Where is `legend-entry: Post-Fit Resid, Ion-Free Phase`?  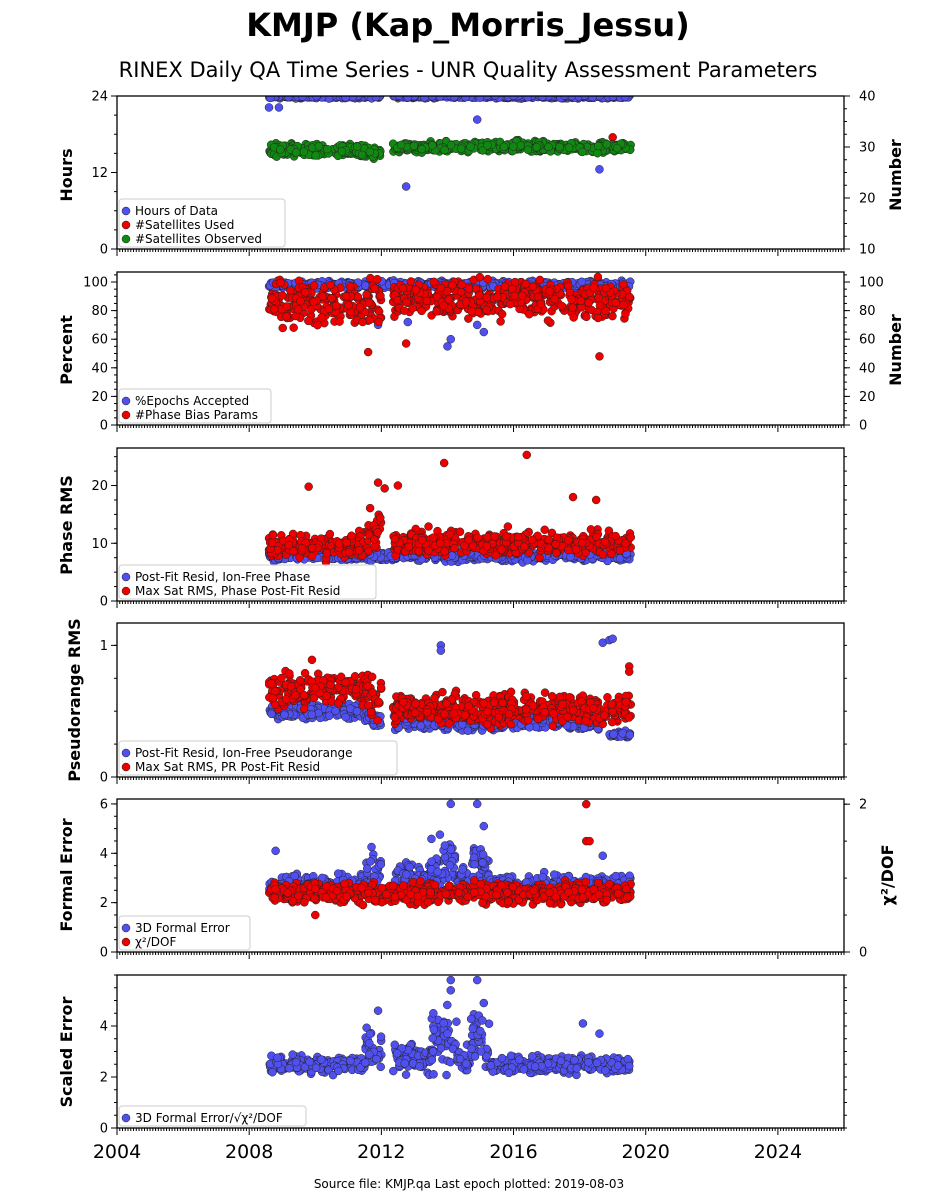
legend-entry: Post-Fit Resid, Ion-Free Phase is located at coordinates (222, 577).